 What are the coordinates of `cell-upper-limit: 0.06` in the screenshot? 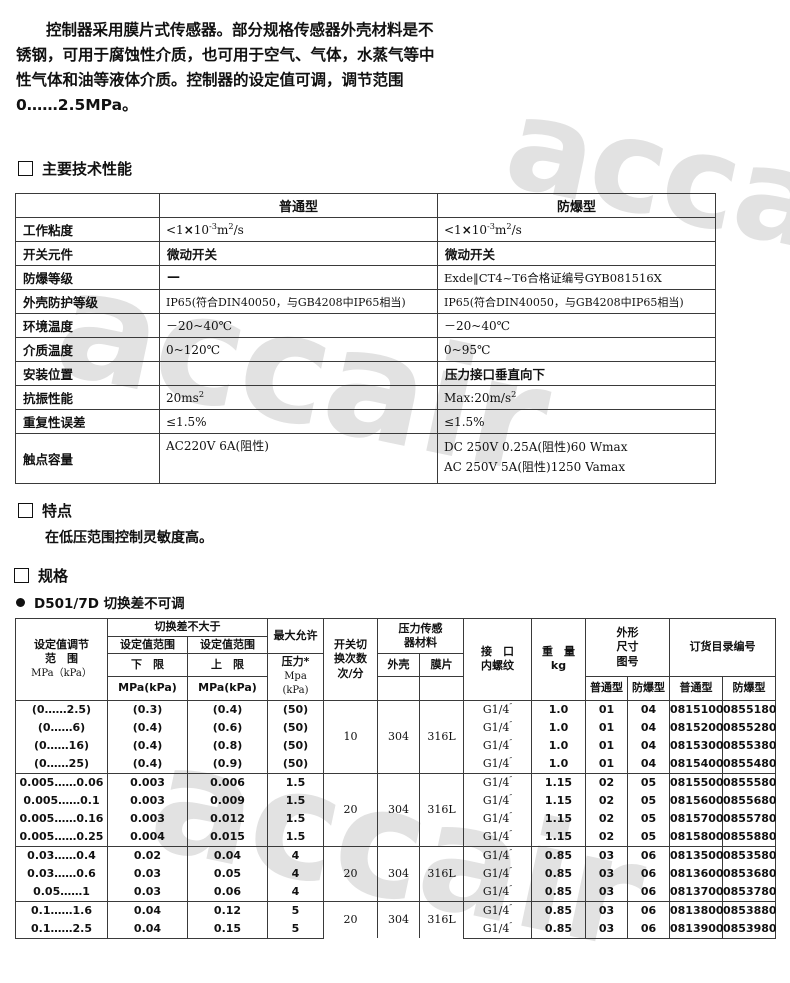 It's located at (227, 892).